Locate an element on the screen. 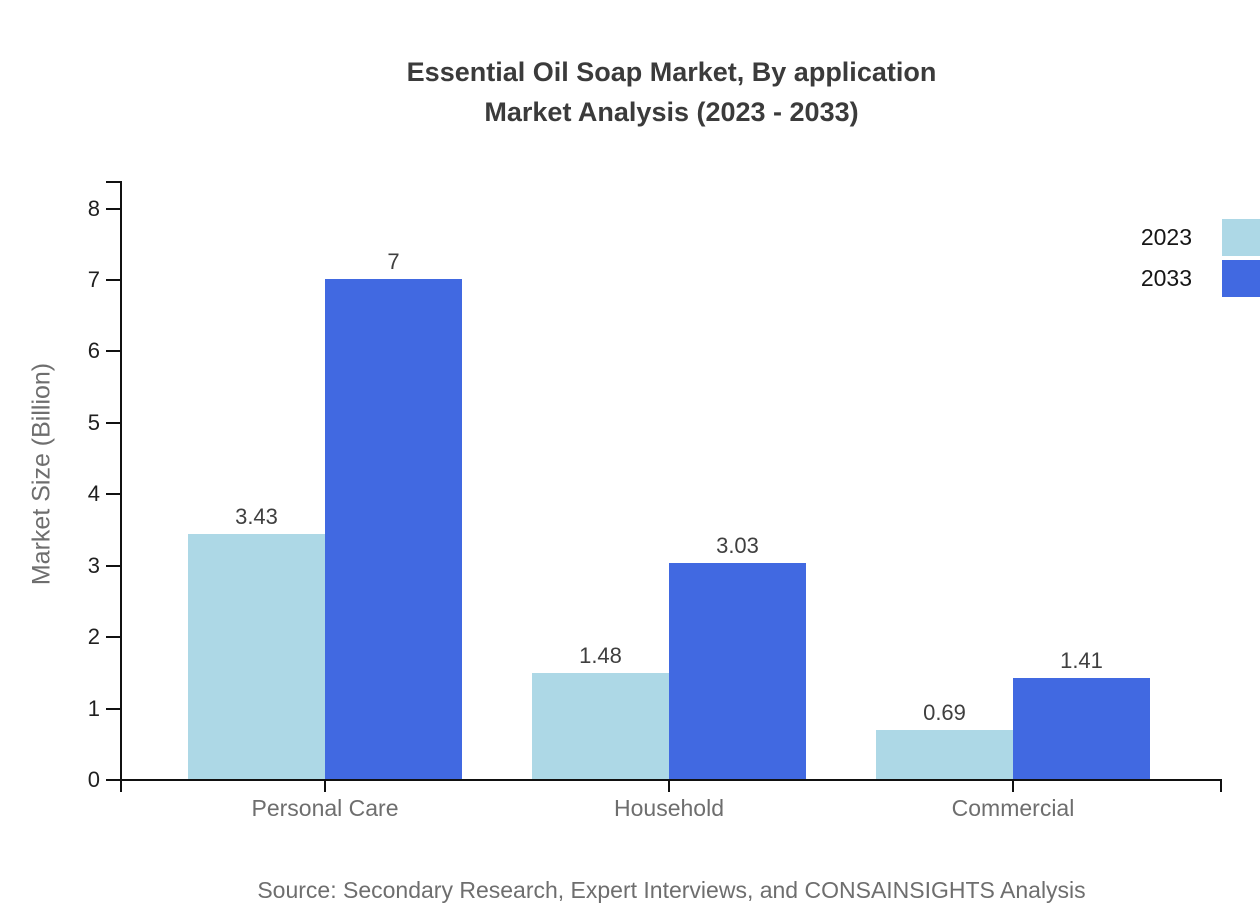 This screenshot has height=920, width=1260. legend-label-2033: 2033 is located at coordinates (1166, 278).